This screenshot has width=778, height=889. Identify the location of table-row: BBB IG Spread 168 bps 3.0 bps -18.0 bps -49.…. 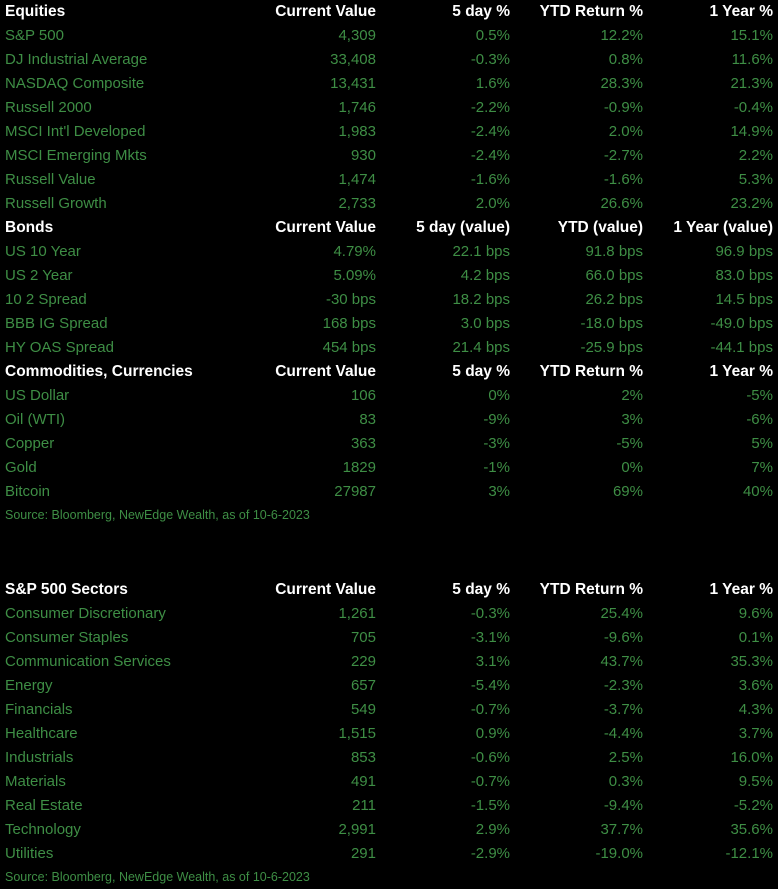
(389, 324).